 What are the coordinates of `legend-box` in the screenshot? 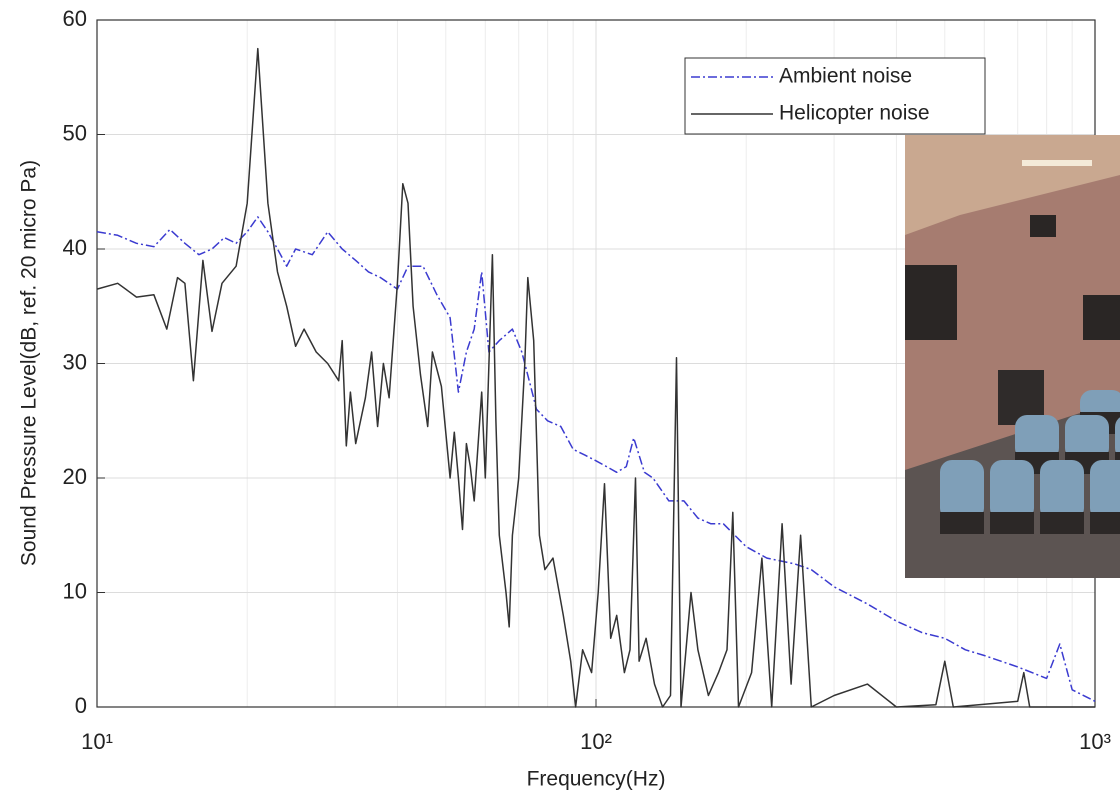 It's located at (835, 96).